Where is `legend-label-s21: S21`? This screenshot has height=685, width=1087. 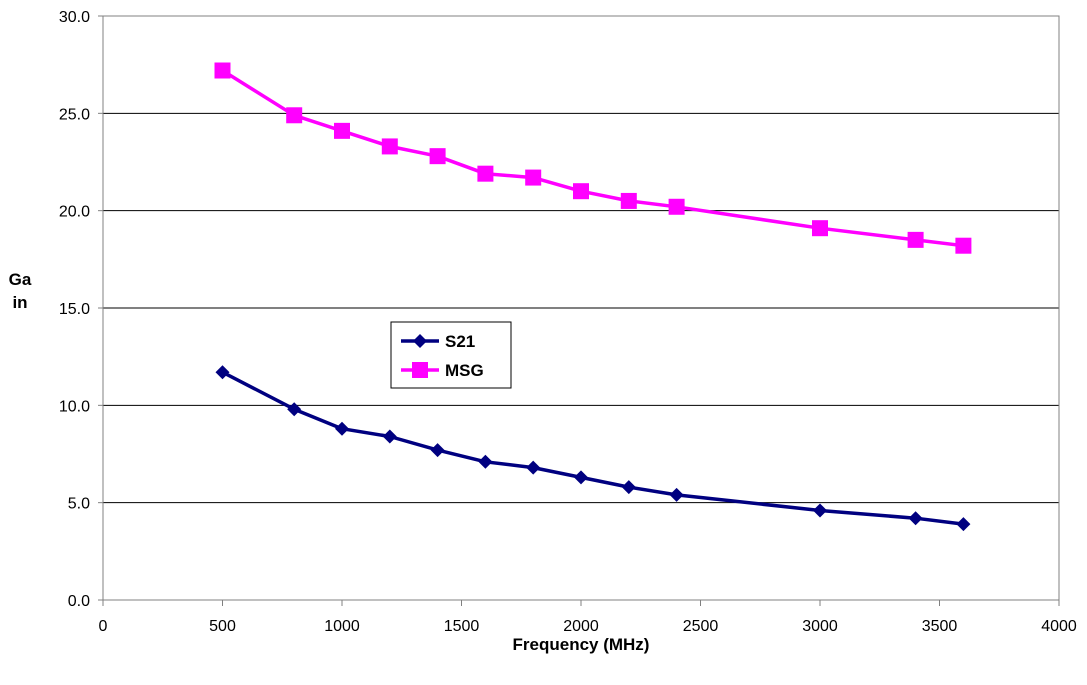 legend-label-s21: S21 is located at coordinates (460, 341).